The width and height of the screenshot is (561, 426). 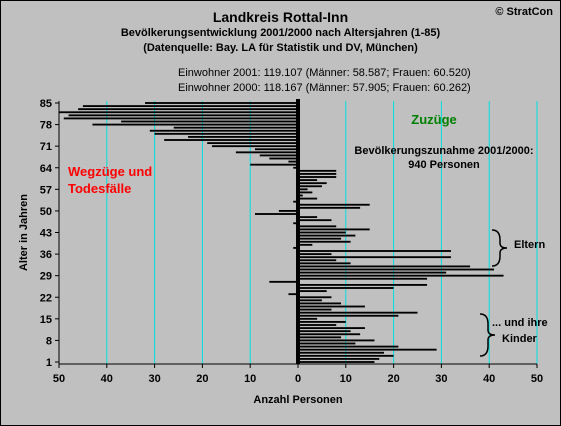 What do you see at coordinates (46, 104) in the screenshot?
I see `y-tick-label: 85` at bounding box center [46, 104].